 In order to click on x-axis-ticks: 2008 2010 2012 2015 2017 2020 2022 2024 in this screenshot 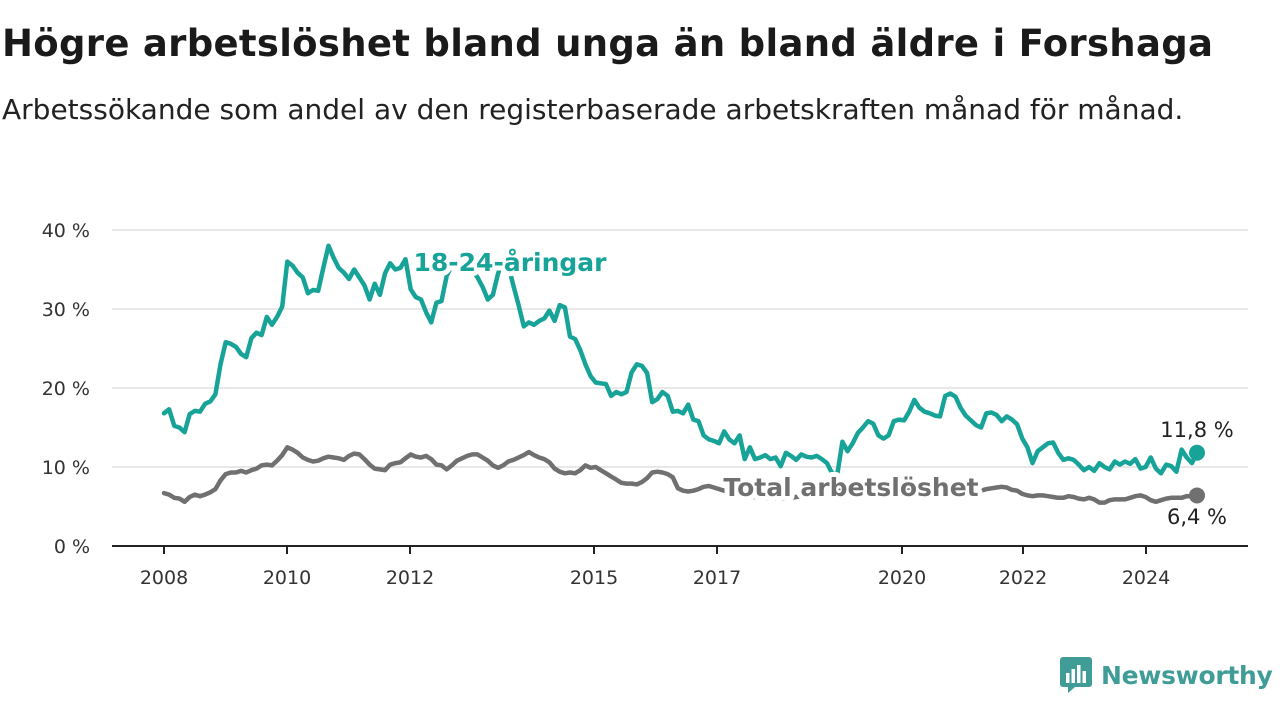, I will do `click(655, 567)`.